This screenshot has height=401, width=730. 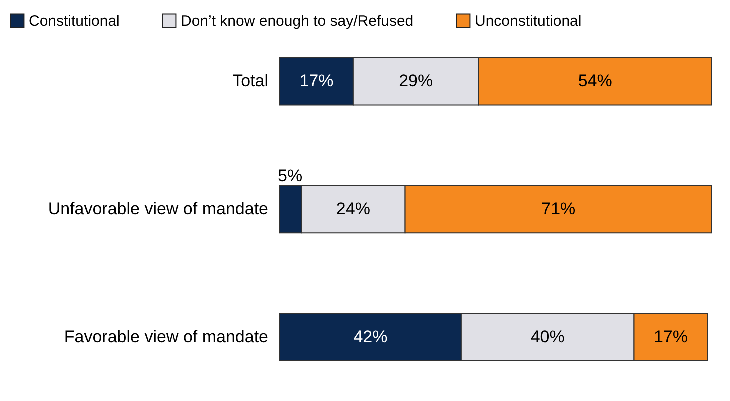 I want to click on legend-label: Don’t know enough to say/Refused, so click(x=297, y=21).